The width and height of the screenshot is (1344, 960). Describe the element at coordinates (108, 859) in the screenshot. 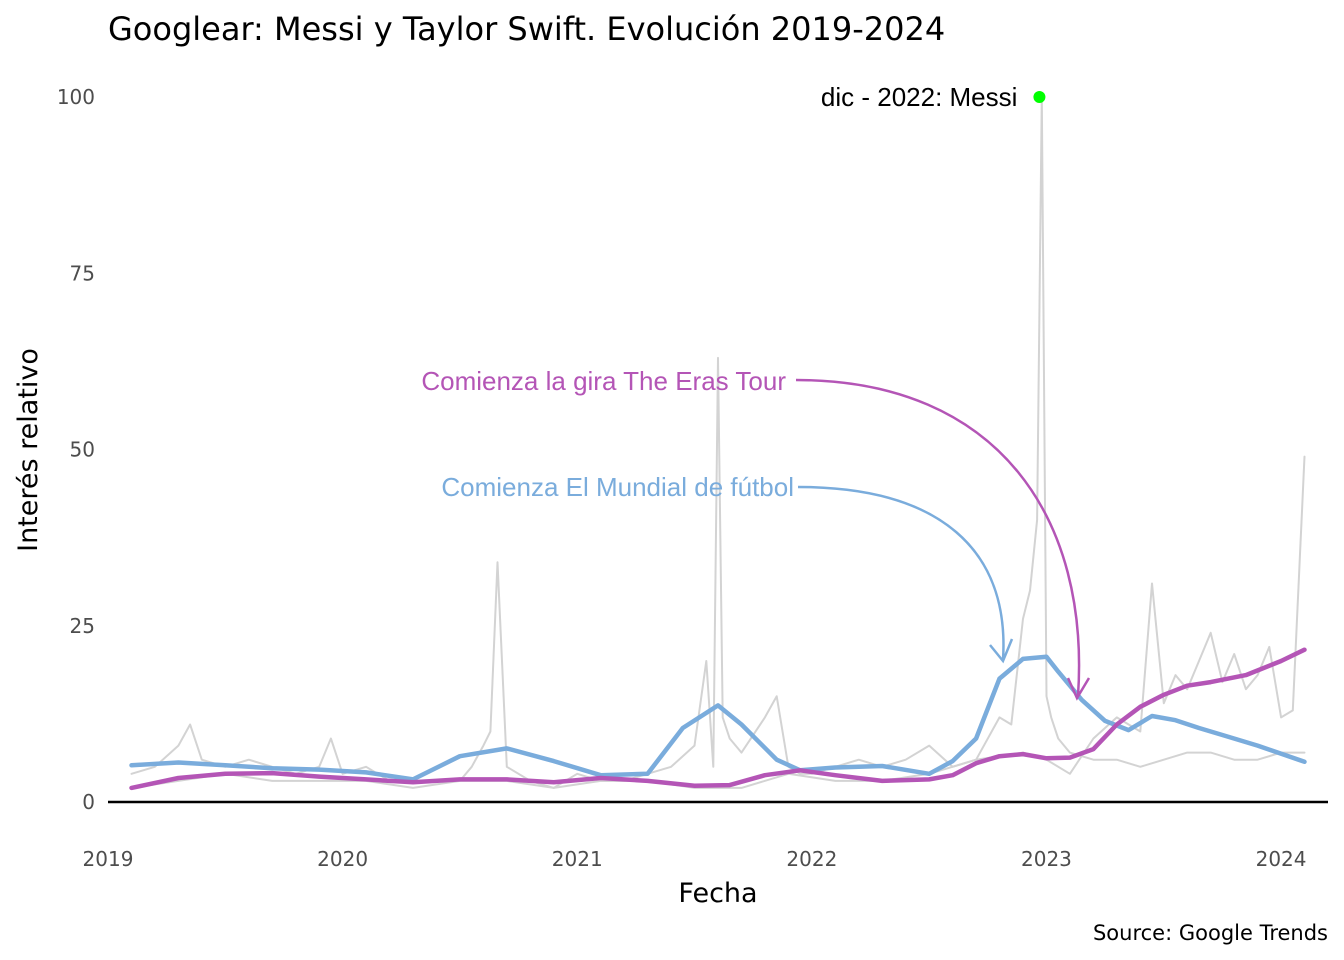

I see `x-tick-label: 2019` at that location.